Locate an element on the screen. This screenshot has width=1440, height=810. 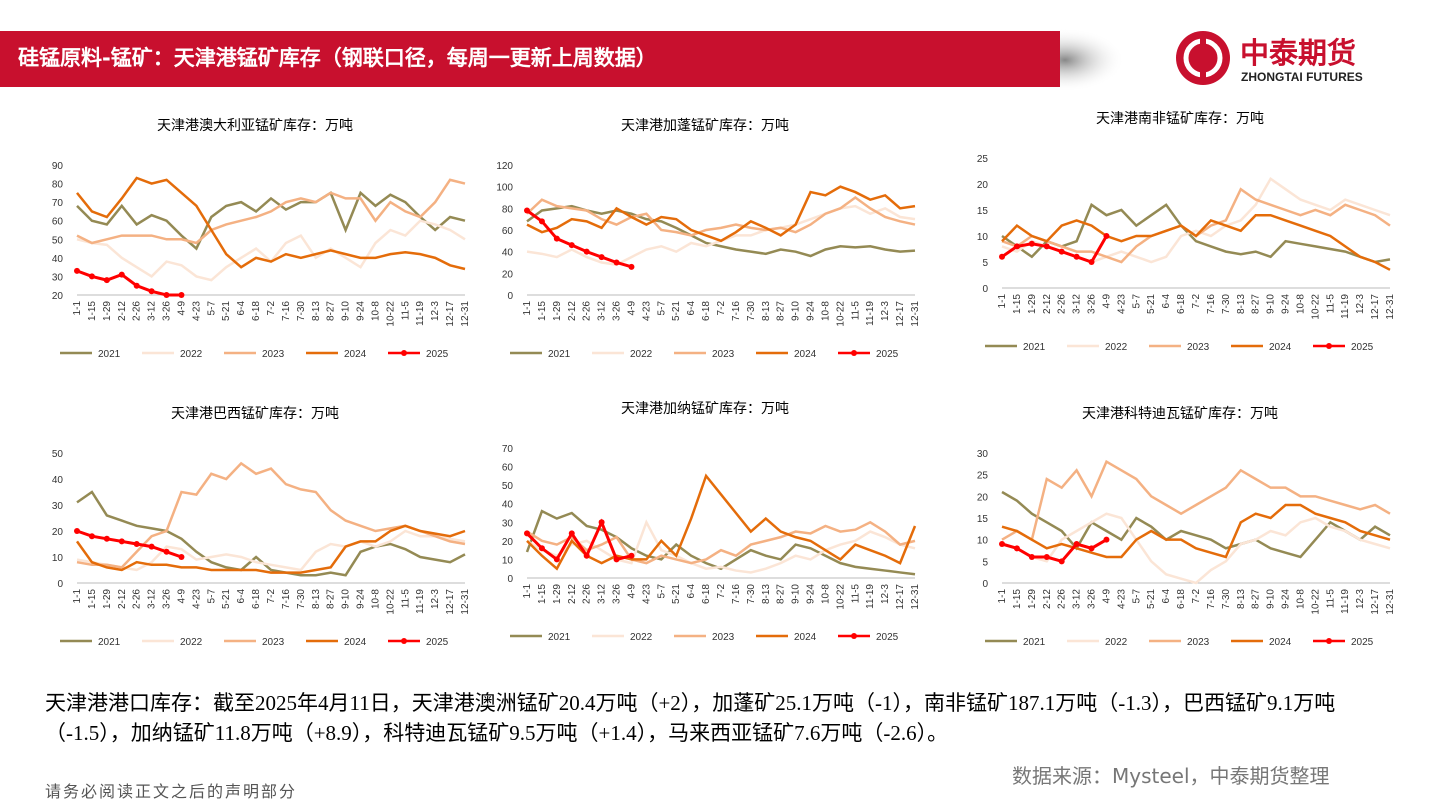
x-tick-label: 11-19 is located at coordinates (420, 601).